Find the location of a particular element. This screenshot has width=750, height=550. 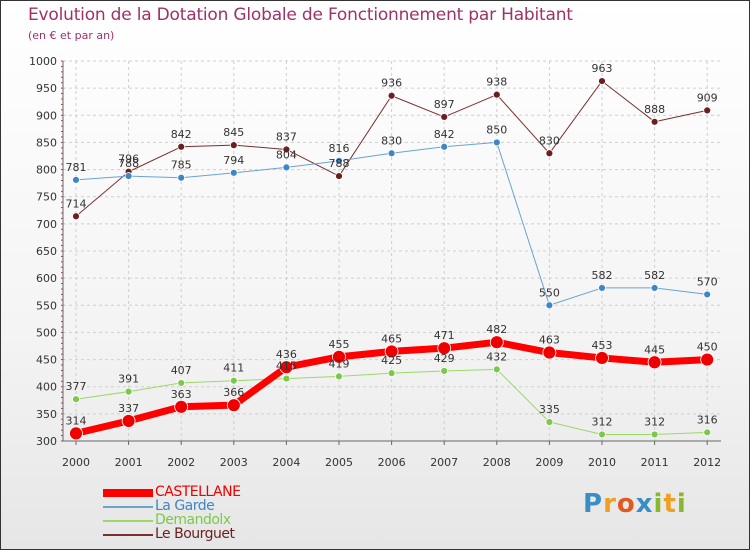

x-tick-label: 2002 is located at coordinates (181, 462).